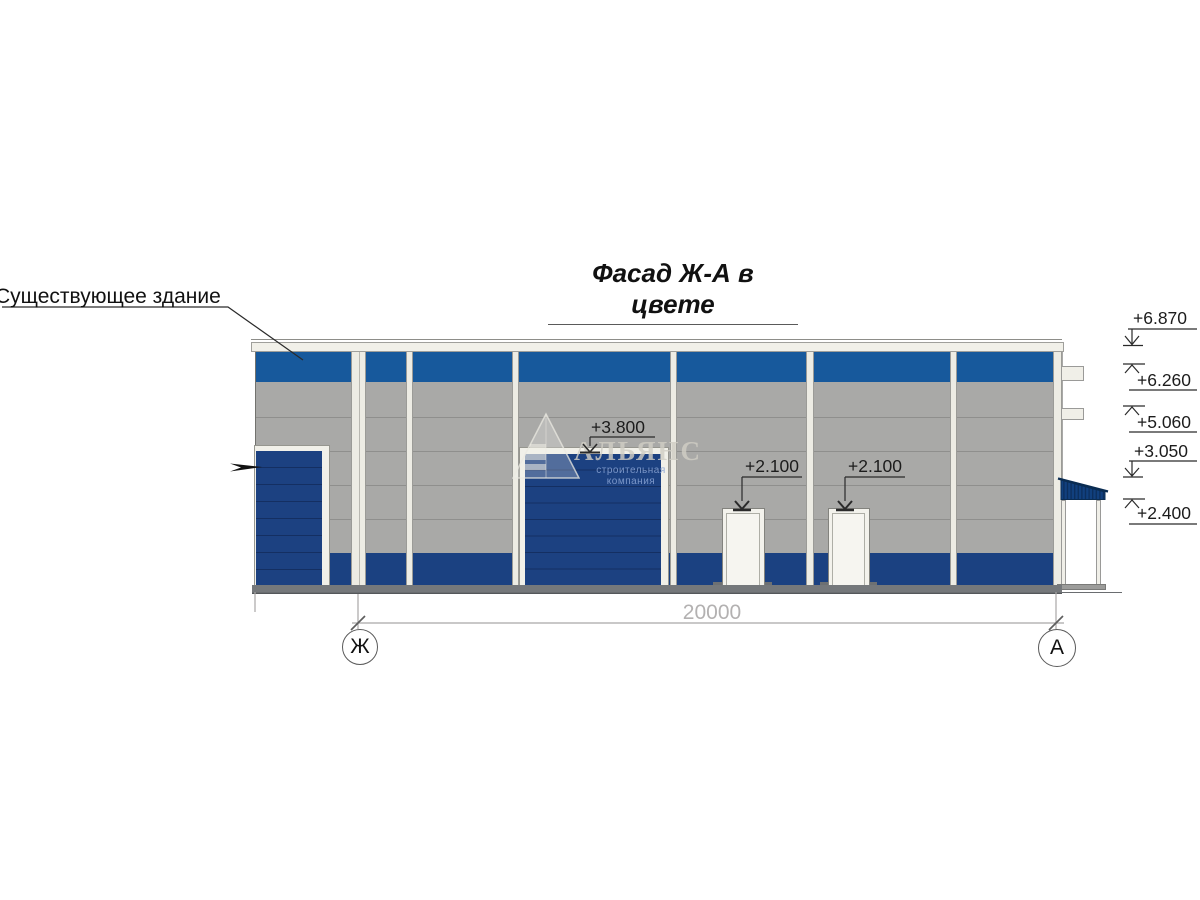 The image size is (1200, 900). What do you see at coordinates (656, 339) in the screenshot?
I see `parapet-hairline` at bounding box center [656, 339].